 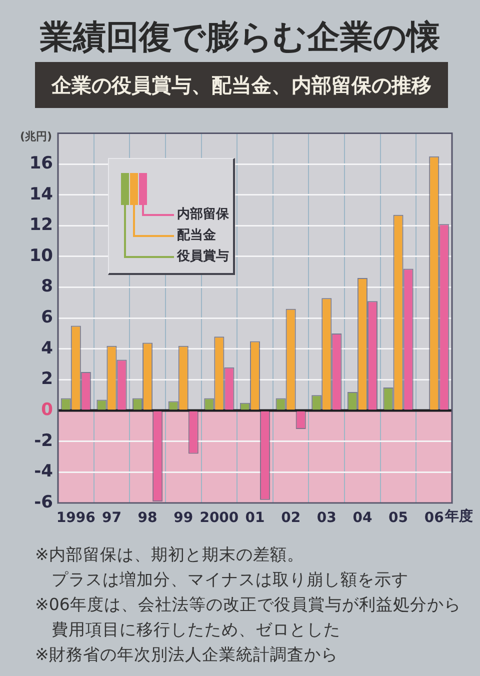 I want to click on x-tick-label: 02, so click(x=291, y=518).